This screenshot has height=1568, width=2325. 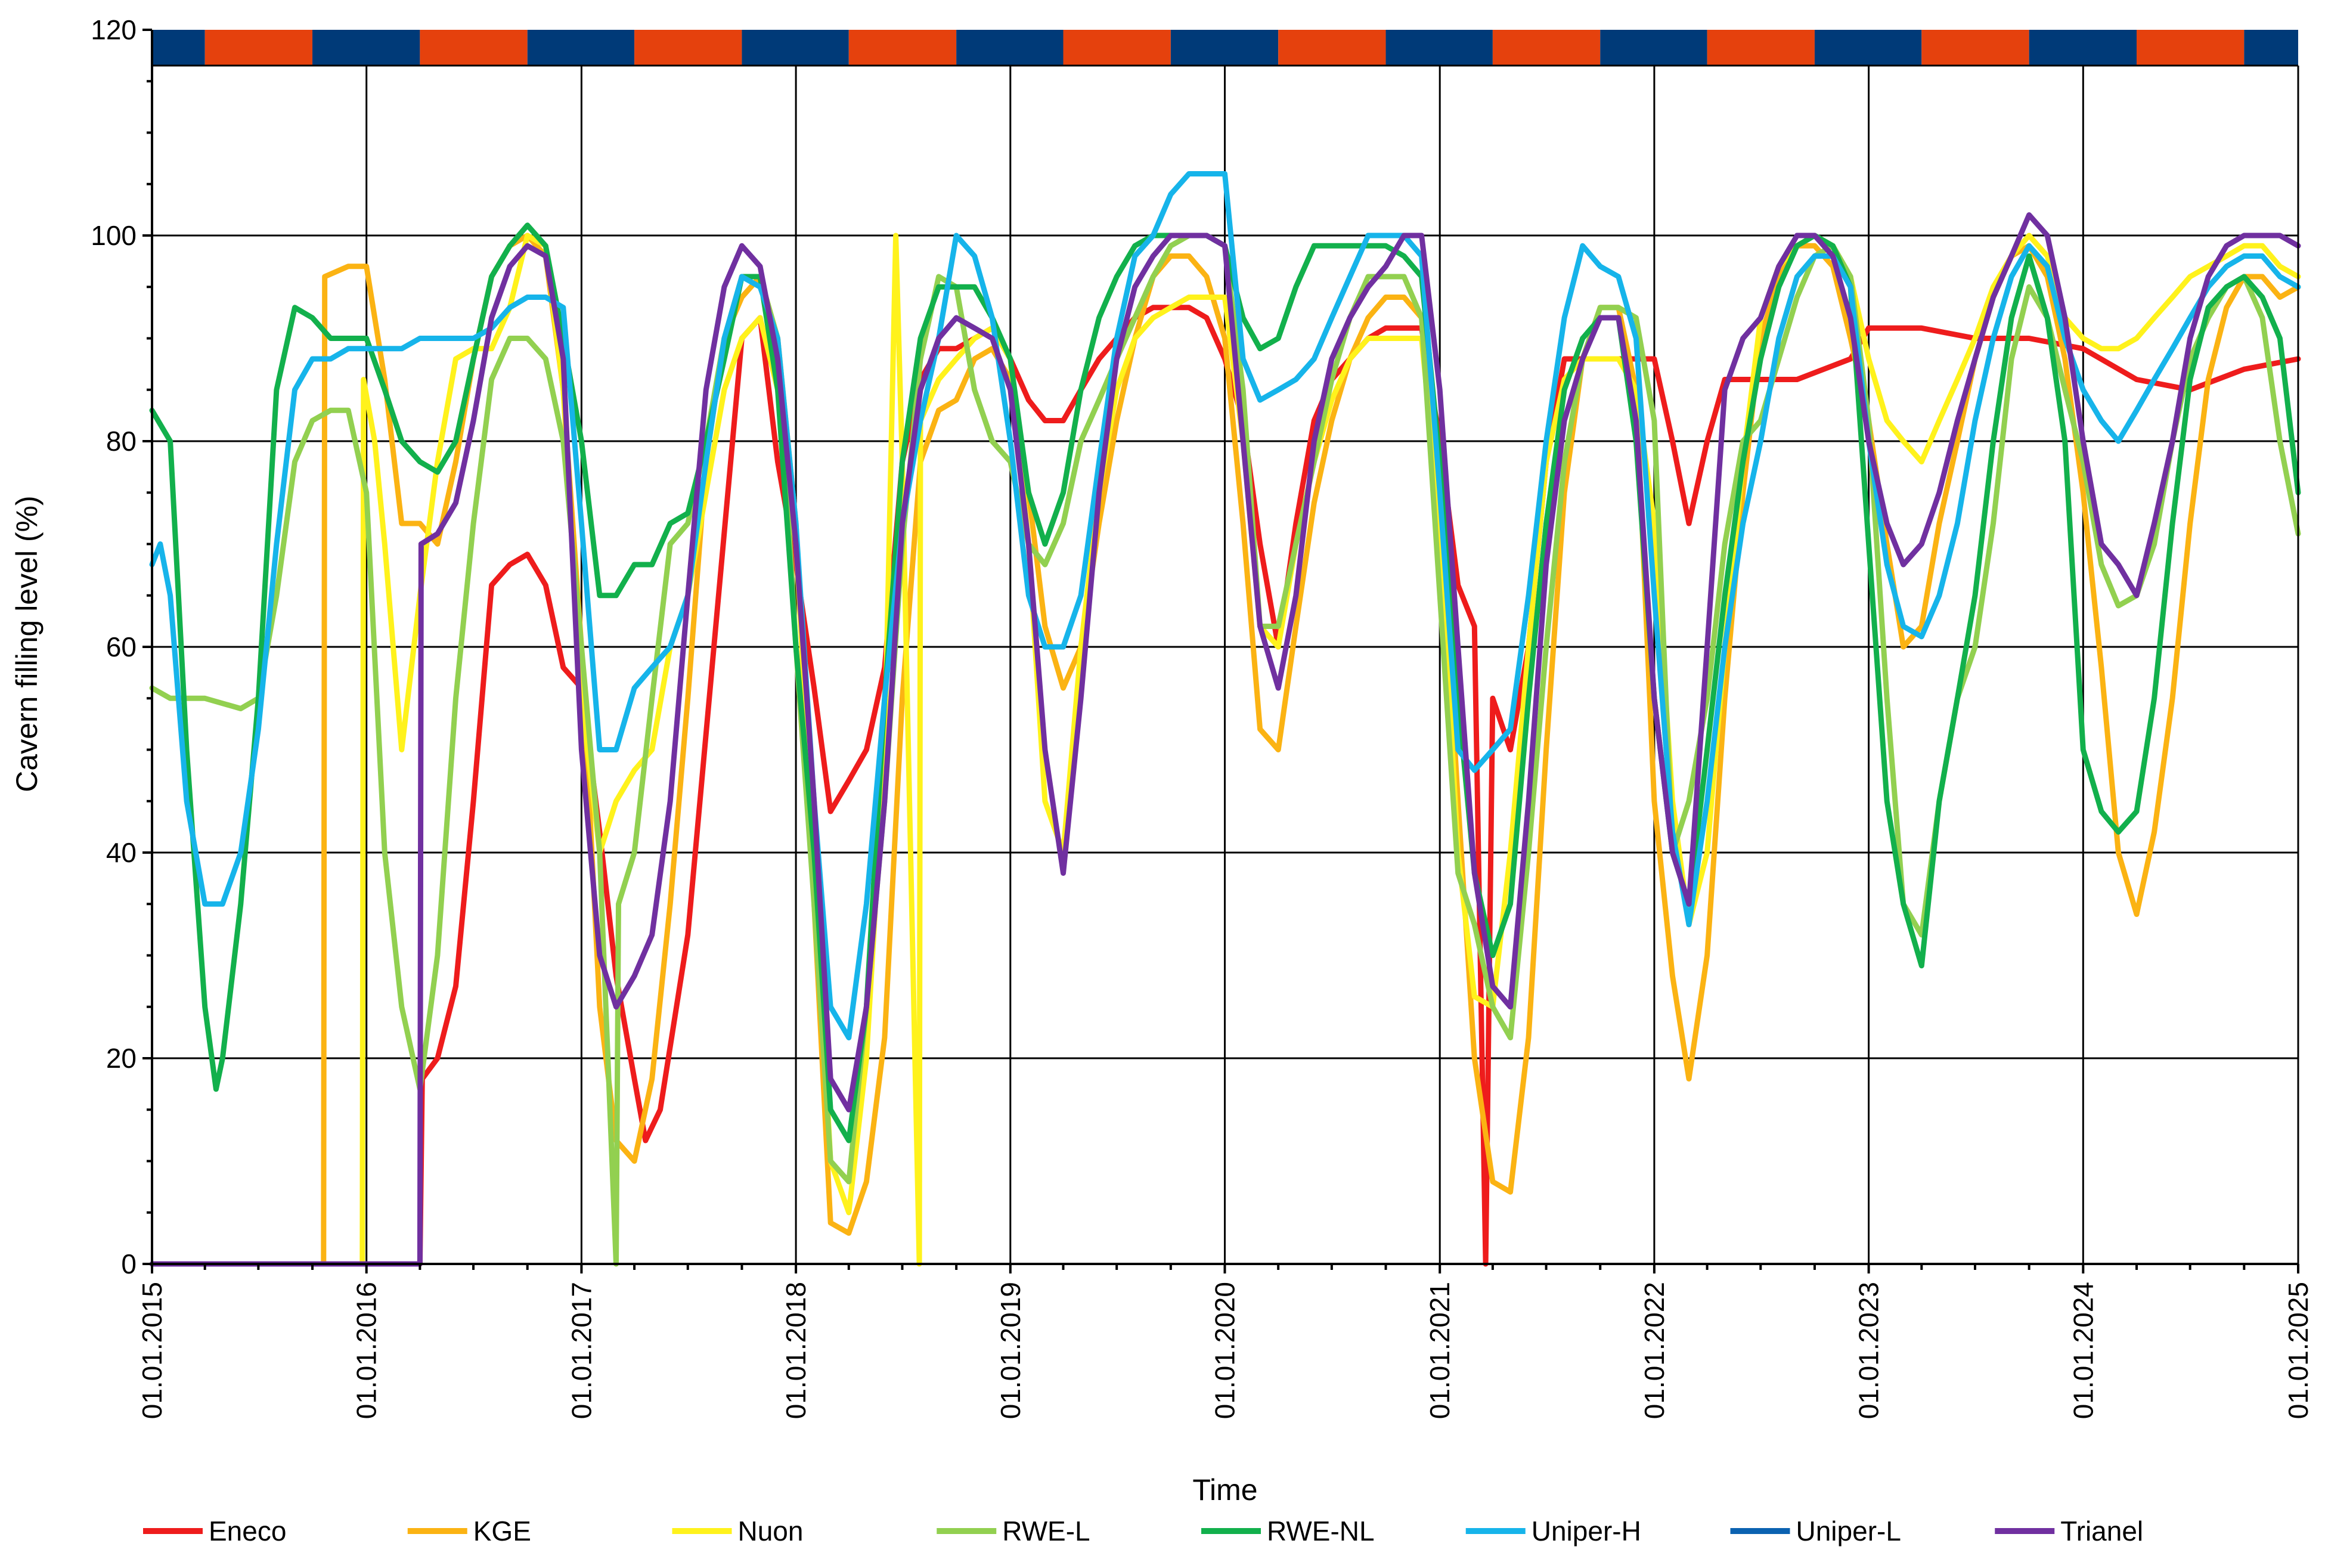 I want to click on x-tick-label: 01.01.2025, so click(x=2298, y=1350).